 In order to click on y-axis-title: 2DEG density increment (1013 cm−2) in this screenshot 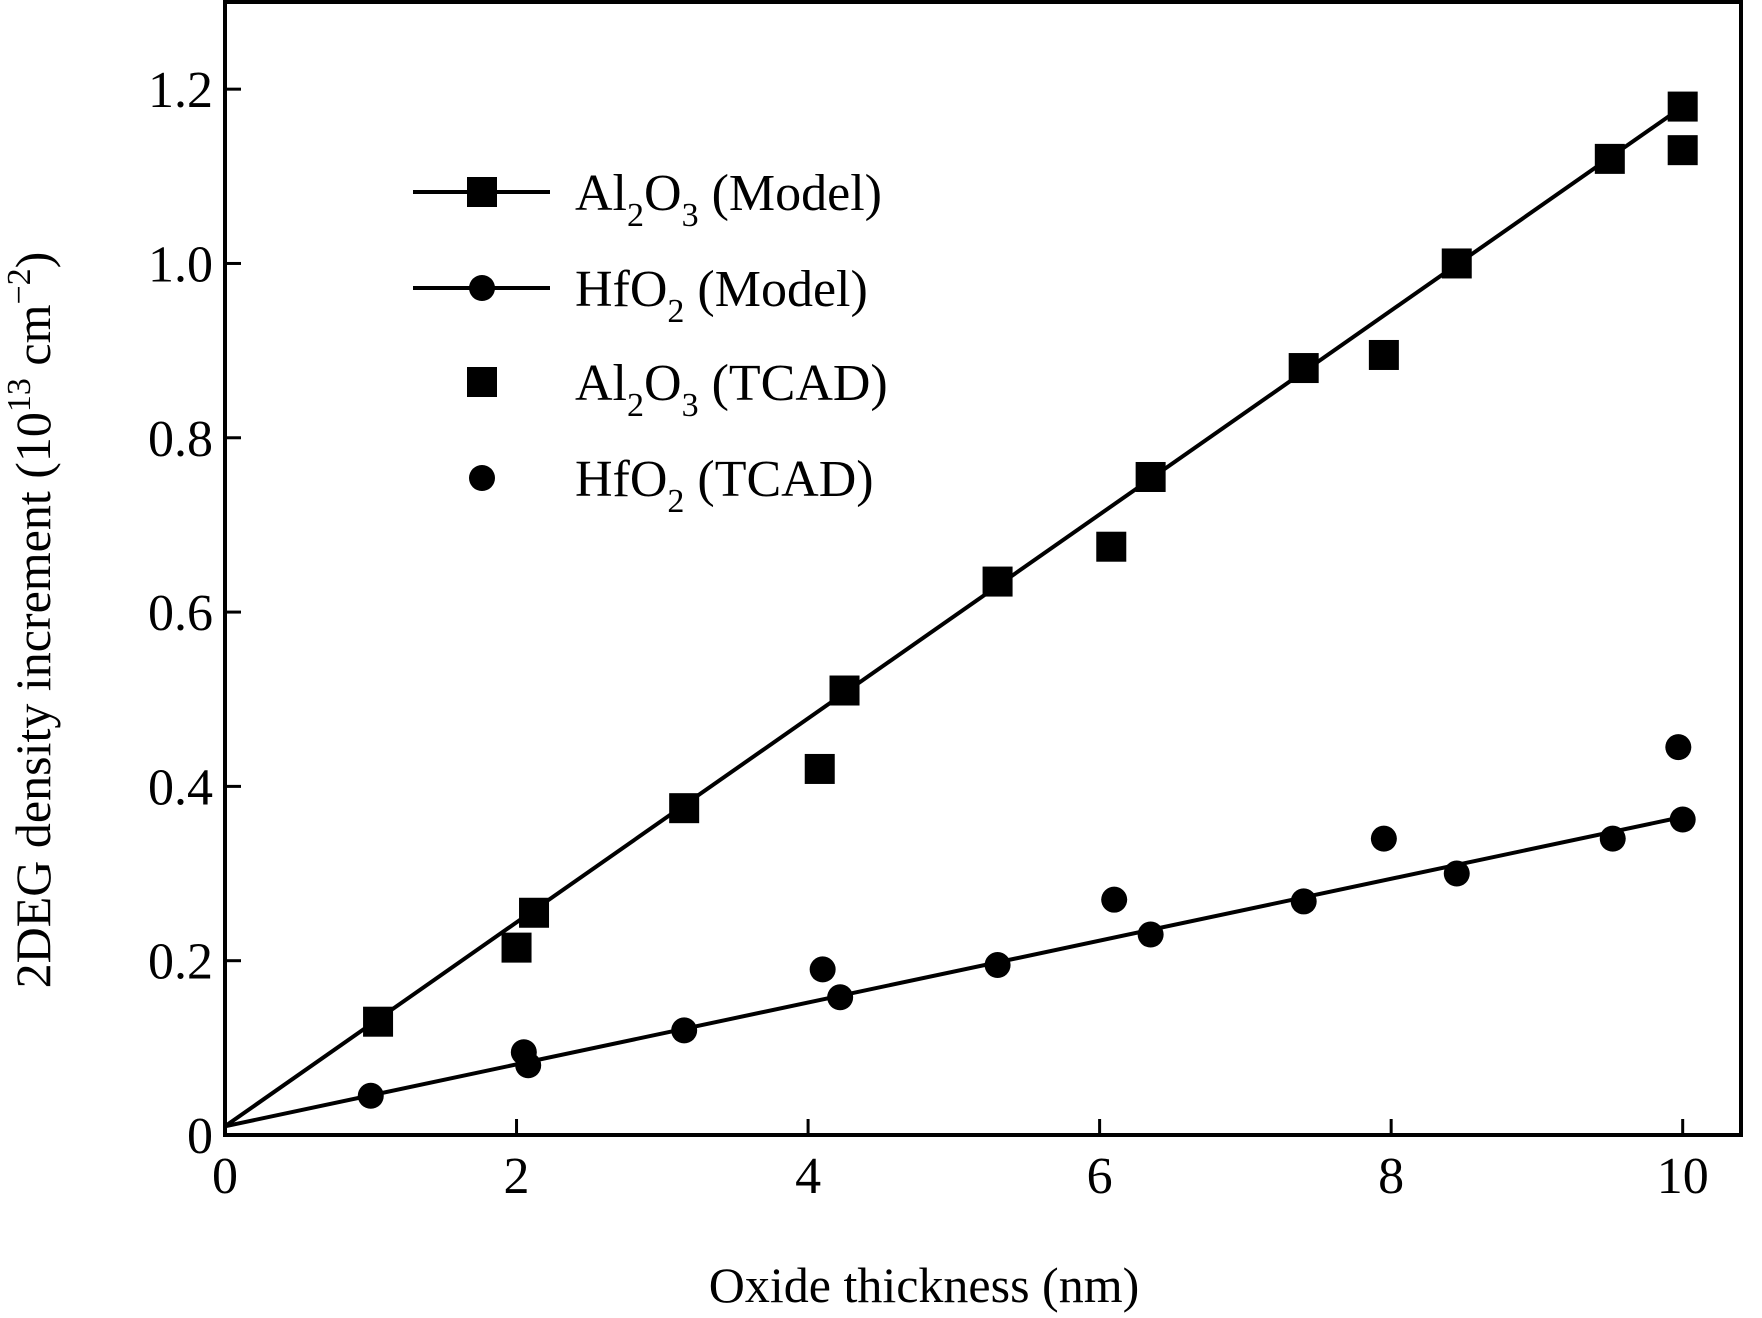, I will do `click(31, 620)`.